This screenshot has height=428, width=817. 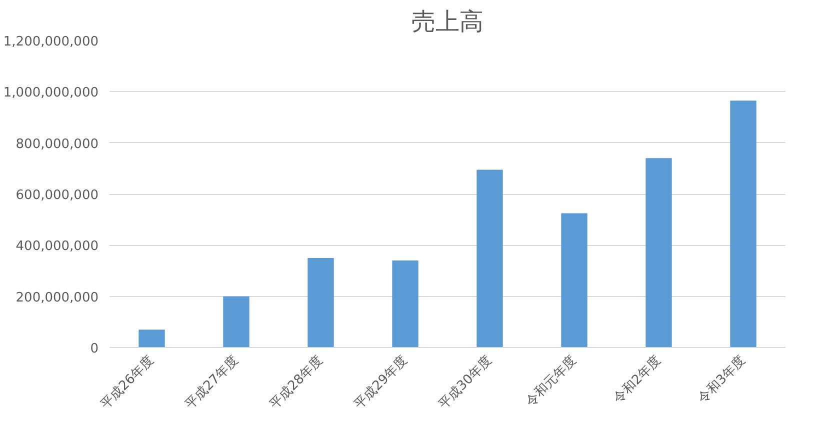 I want to click on y-tick-label: 800,000,000, so click(x=57, y=144).